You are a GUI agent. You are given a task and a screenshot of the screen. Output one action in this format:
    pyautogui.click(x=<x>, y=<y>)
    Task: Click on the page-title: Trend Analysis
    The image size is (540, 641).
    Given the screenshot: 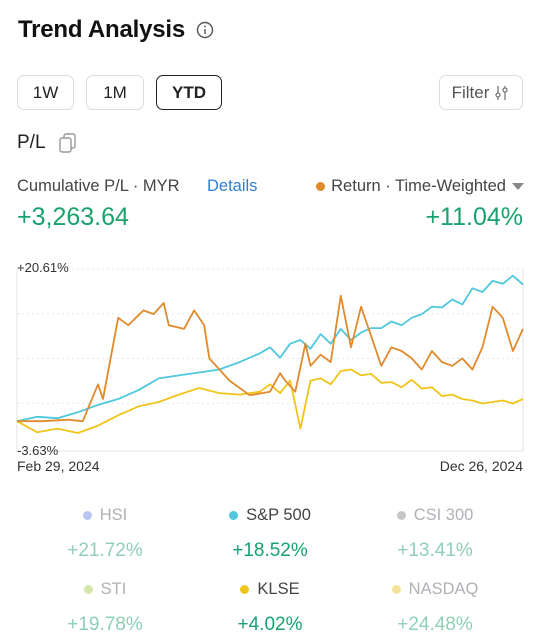 What is the action you would take?
    pyautogui.click(x=102, y=29)
    